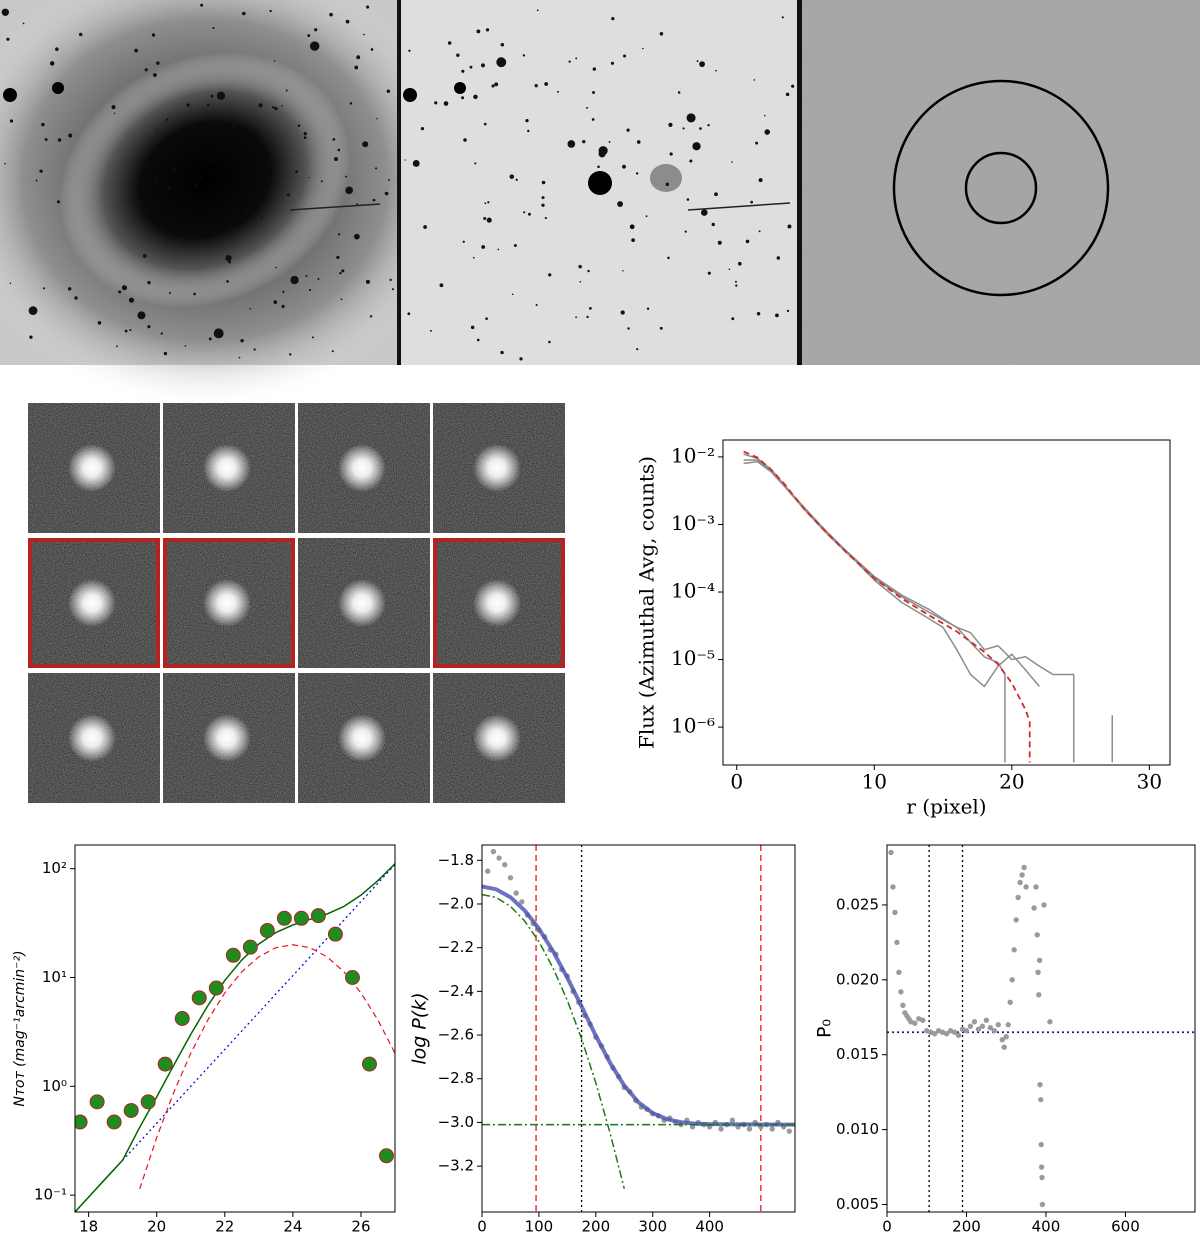 This screenshot has width=1200, height=1233. Describe the element at coordinates (857, 1054) in the screenshot. I see `y-tick-label: 0.015` at that location.